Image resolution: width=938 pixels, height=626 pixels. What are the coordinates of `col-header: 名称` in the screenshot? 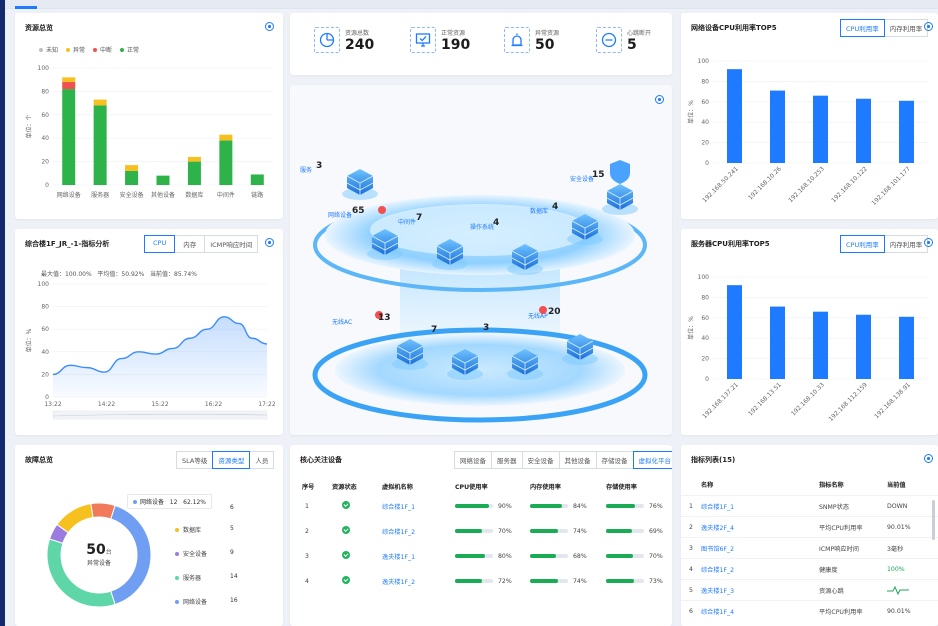 It's located at (707, 485).